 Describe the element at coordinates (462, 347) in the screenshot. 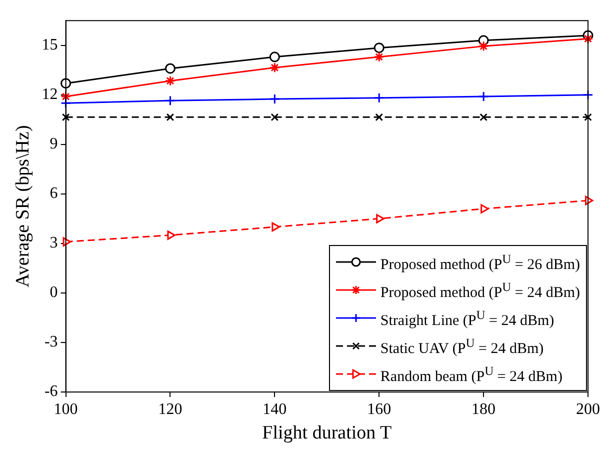

I see `legend-label: Static UAV (P$^{U}$ = 24 dBm)` at that location.